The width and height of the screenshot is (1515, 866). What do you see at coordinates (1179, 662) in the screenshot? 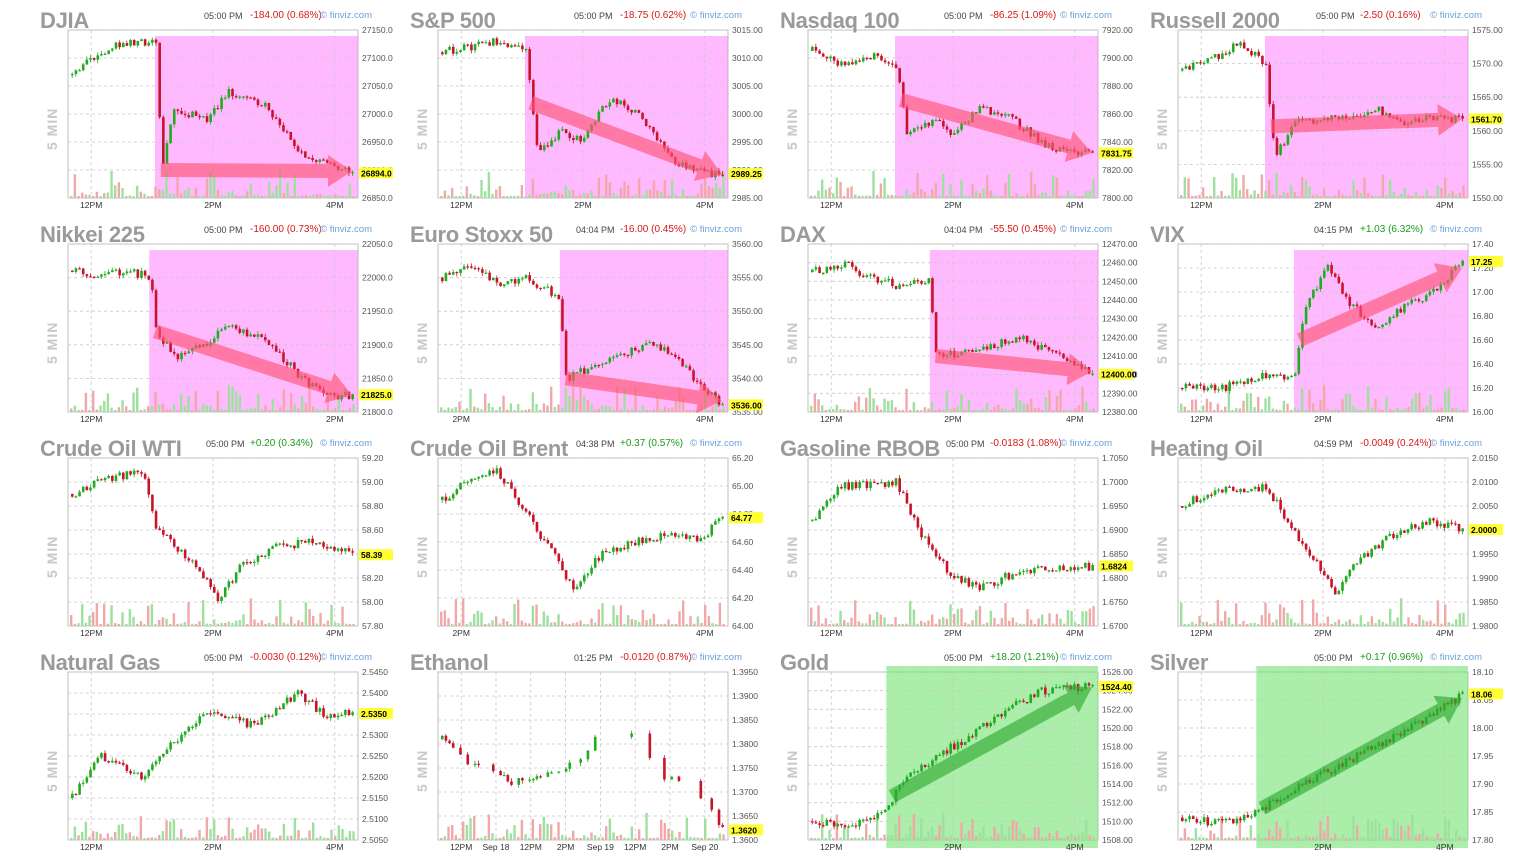
I see `chart-title: Silver` at bounding box center [1179, 662].